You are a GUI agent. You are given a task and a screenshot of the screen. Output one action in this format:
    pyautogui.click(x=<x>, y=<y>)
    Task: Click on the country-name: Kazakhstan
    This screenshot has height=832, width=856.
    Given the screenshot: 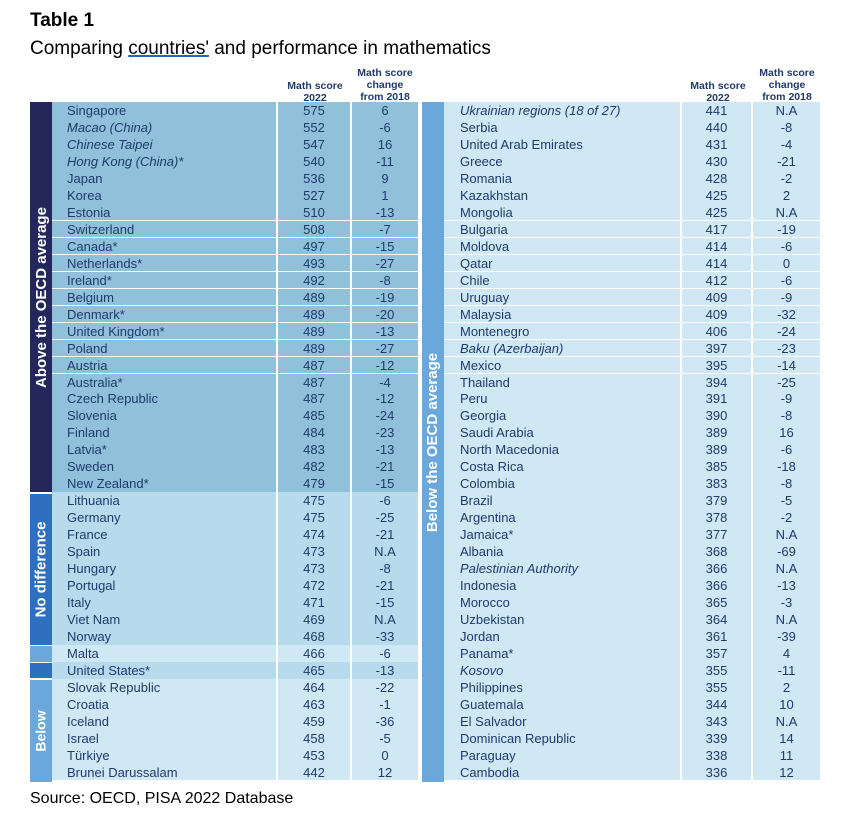 What is the action you would take?
    pyautogui.click(x=494, y=195)
    